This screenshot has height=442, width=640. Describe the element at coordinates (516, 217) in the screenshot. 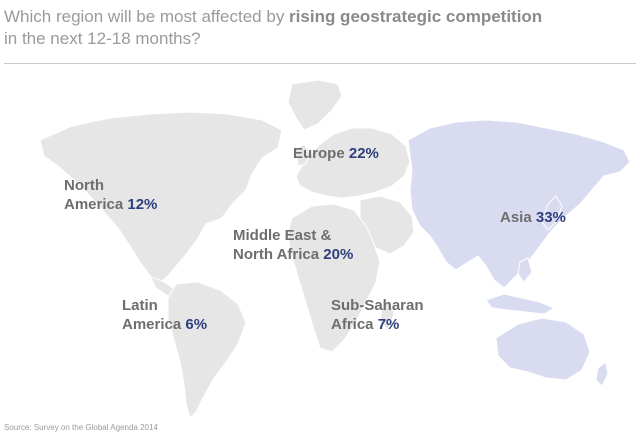

I see `asia-line1: Asia` at that location.